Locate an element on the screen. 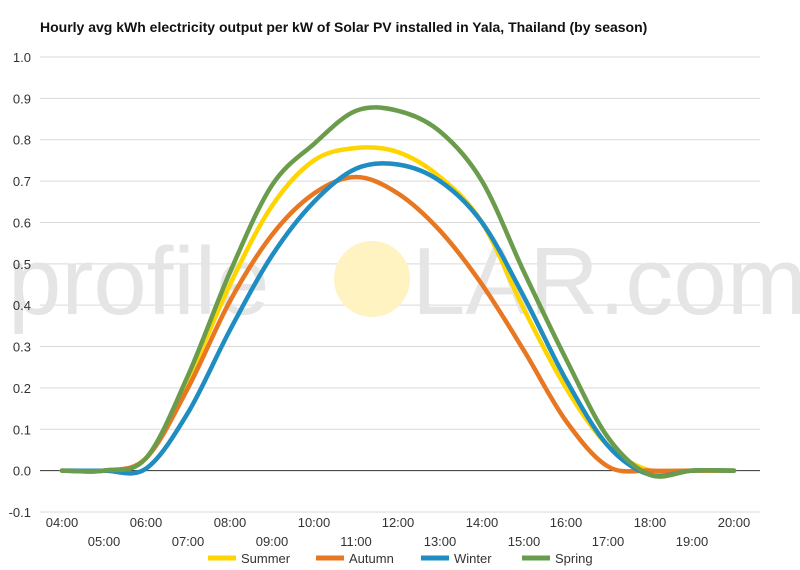  legend-label-spring: Spring is located at coordinates (574, 558).